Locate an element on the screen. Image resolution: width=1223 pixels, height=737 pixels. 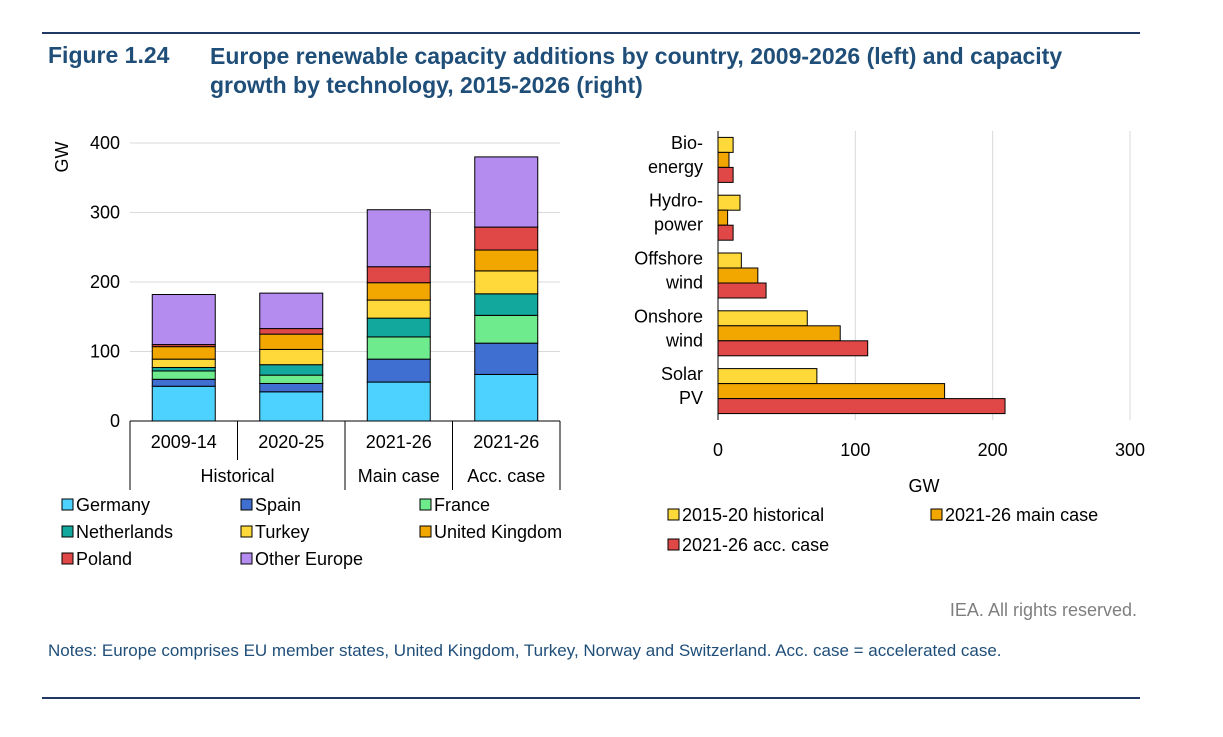
right-category-label-1-0: Hydro- is located at coordinates (676, 201).